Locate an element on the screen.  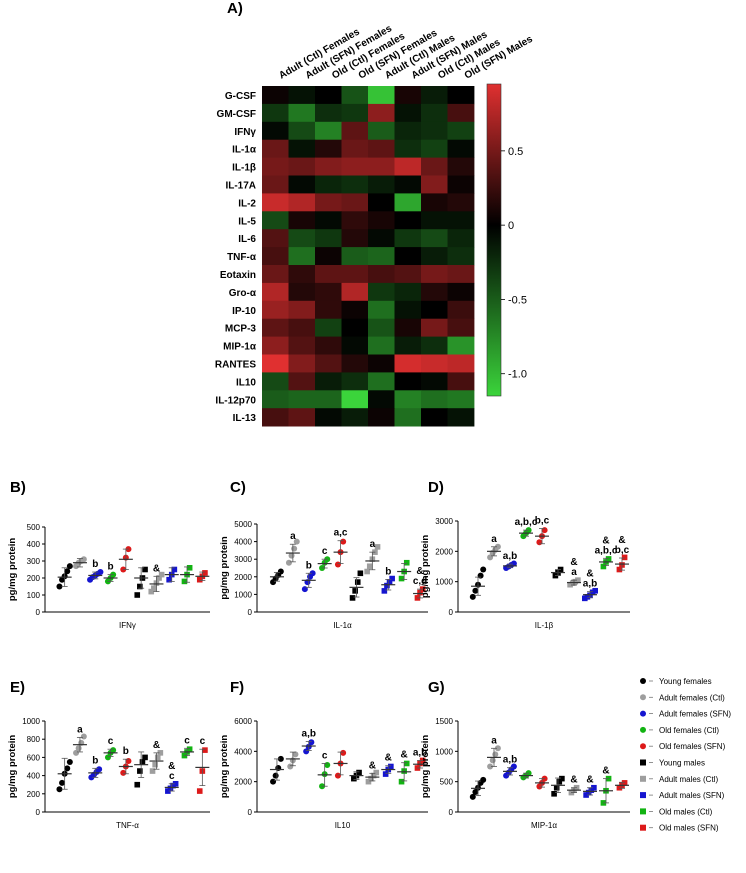
x-axis-label: TNF-α is located at coordinates (127, 825).